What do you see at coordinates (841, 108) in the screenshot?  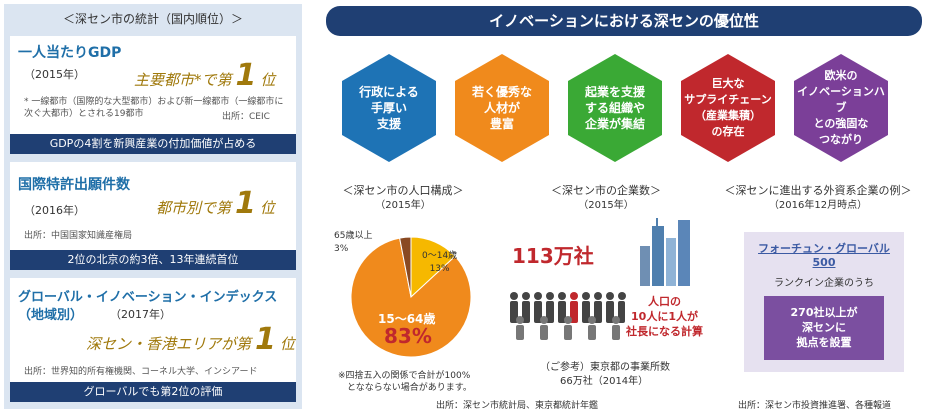 I see `hex-western-hubs: 欧米の イノベーションハブ との強固な つながり` at bounding box center [841, 108].